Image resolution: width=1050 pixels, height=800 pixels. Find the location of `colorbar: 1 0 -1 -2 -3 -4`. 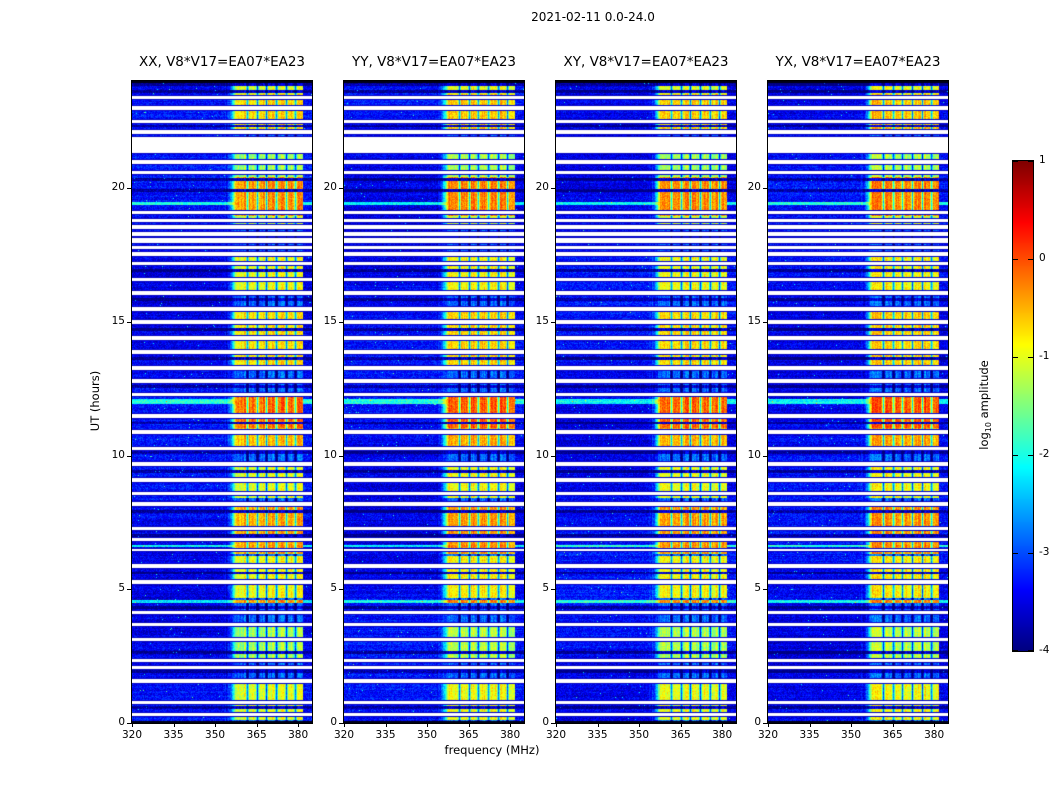

colorbar: 1 0 -1 -2 -3 -4 is located at coordinates (1030, 405).